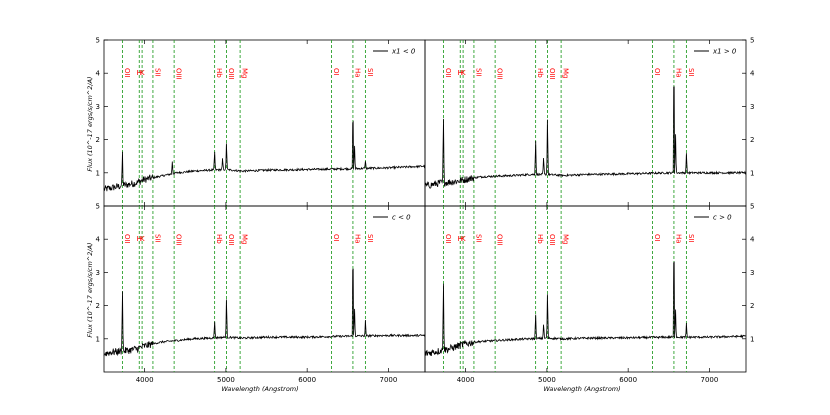 The height and width of the screenshot is (415, 830). Describe the element at coordinates (259, 389) in the screenshot. I see `x-axis-label-left: Wavelength (Angstrom)` at that location.